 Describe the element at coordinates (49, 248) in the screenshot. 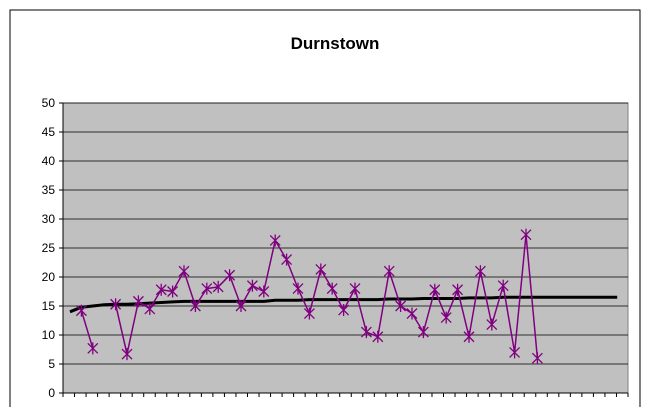

I see `ytick-label: 25` at that location.